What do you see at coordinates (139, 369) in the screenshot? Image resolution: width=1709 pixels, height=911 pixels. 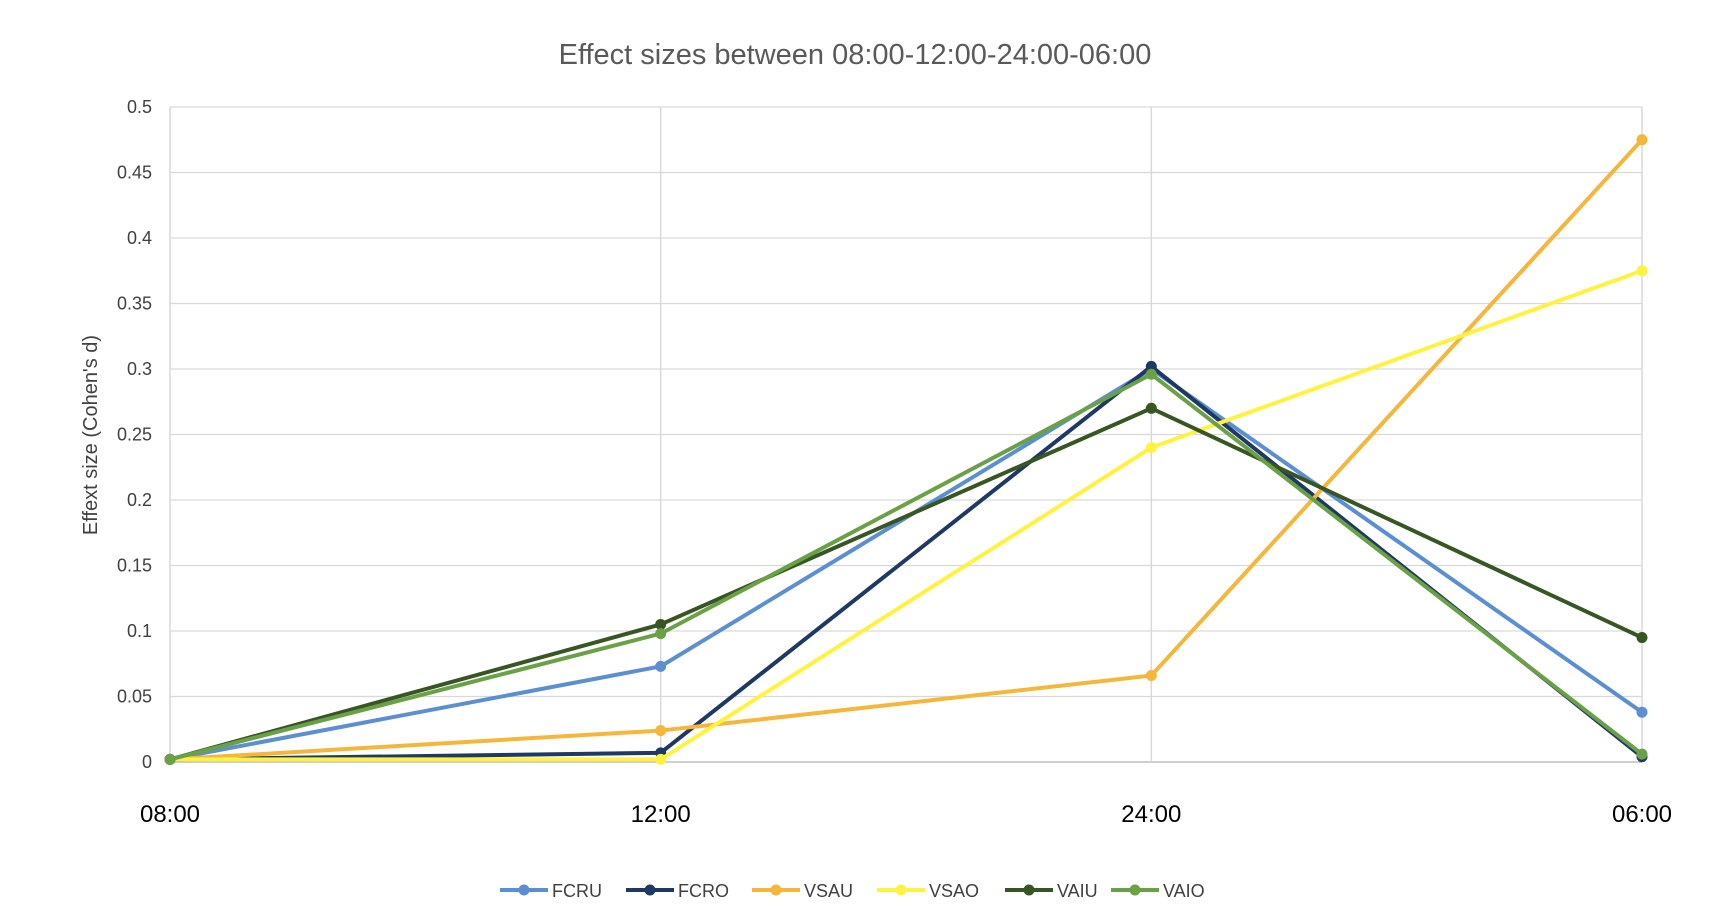 I see `y-tick-label: 0.3` at bounding box center [139, 369].